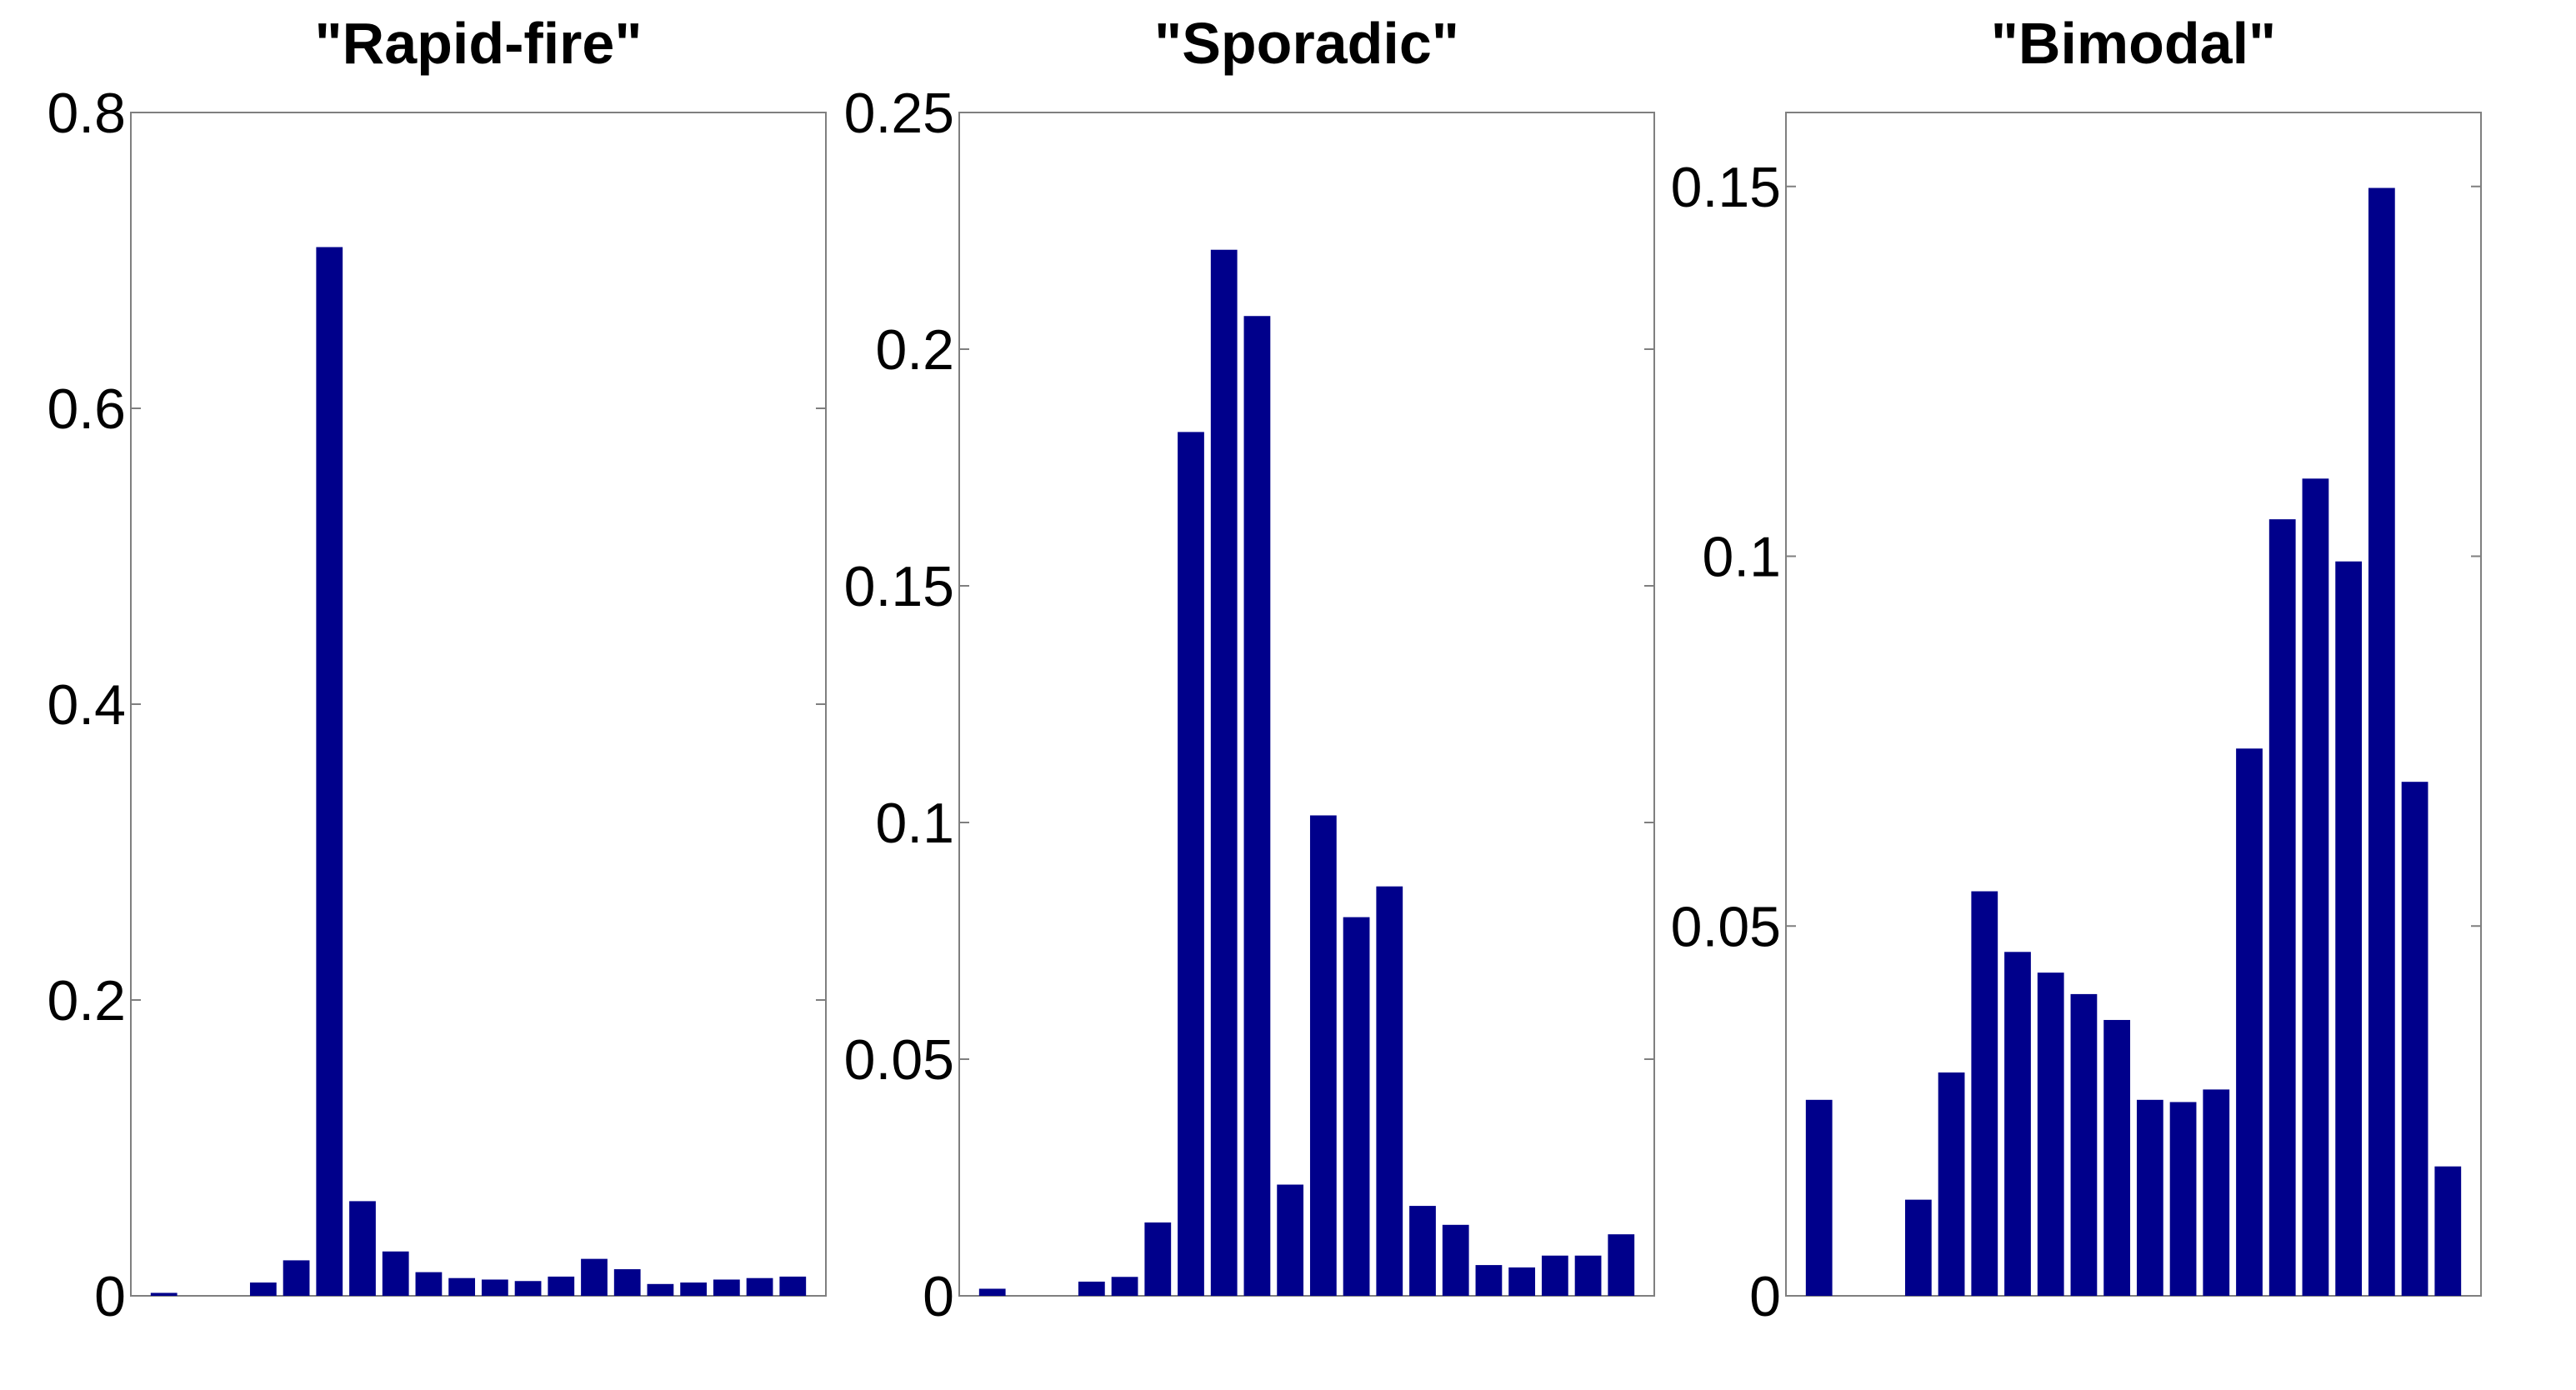 This screenshot has height=1390, width=2576. I want to click on y-tick-labels: 0 0.2 0.4 0.6 0.8, so click(87, 705).